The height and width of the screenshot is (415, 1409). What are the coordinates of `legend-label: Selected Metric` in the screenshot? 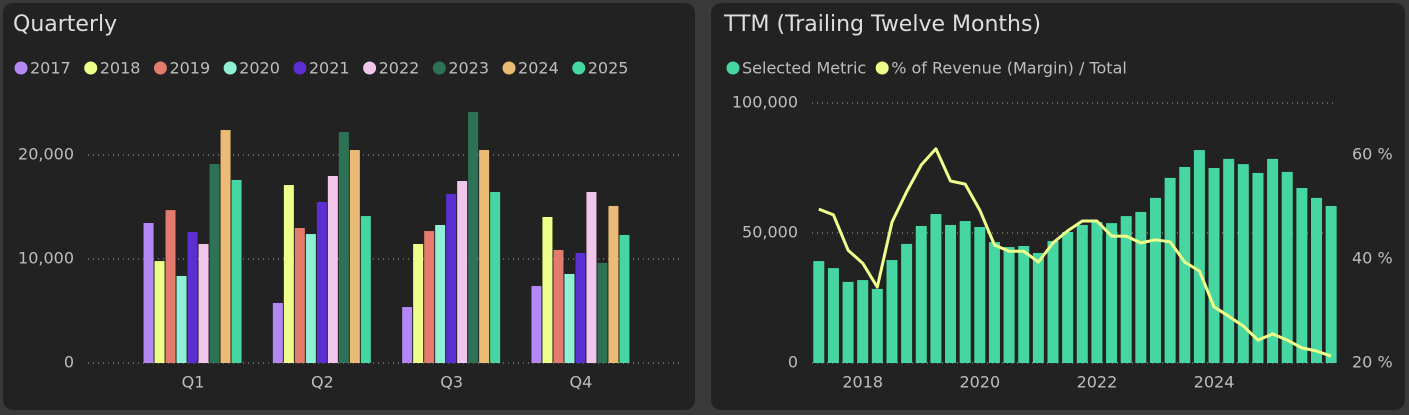 It's located at (804, 68).